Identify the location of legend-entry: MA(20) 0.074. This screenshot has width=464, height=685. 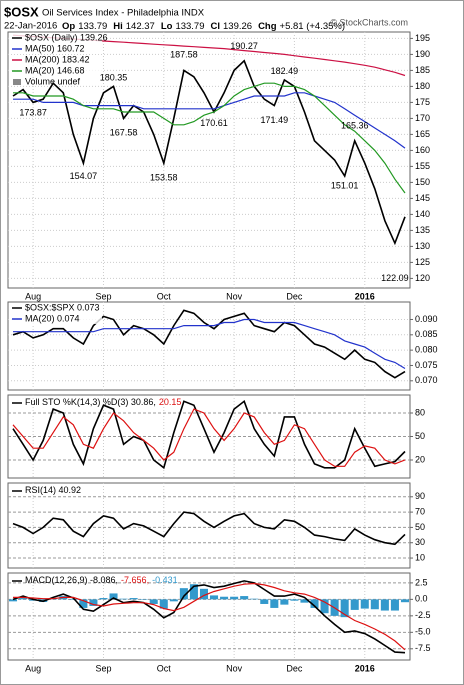
(52, 318).